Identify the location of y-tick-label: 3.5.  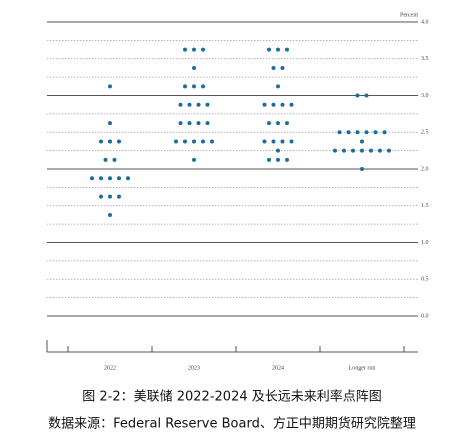
(425, 59).